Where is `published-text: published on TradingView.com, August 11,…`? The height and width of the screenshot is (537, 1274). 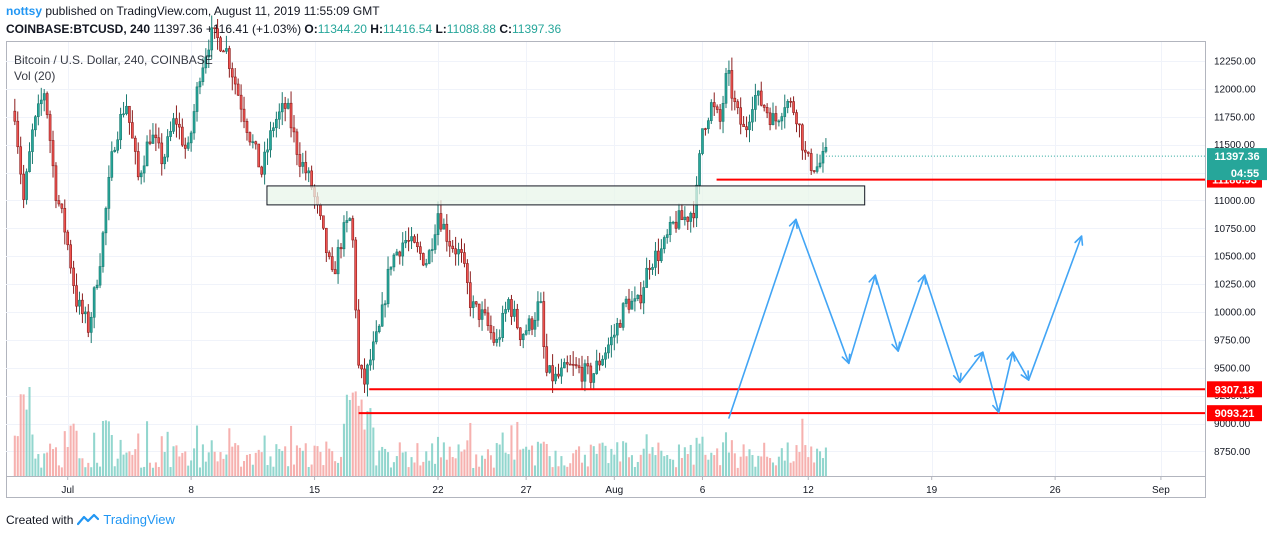 published-text: published on TradingView.com, August 11,… is located at coordinates (211, 11).